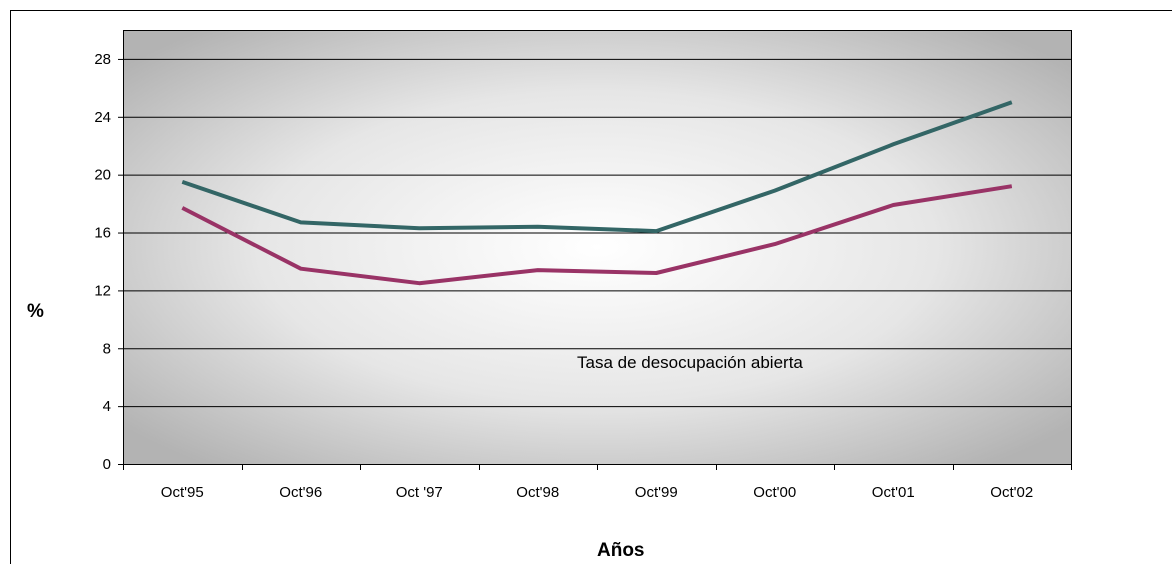  What do you see at coordinates (419, 492) in the screenshot?
I see `x-tick-label: Oct '97` at bounding box center [419, 492].